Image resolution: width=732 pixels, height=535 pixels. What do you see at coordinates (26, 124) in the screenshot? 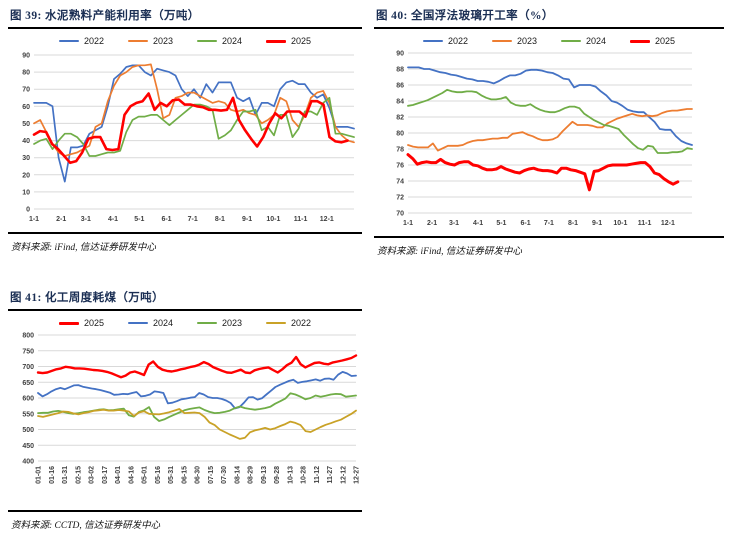
I see `svg-text: 50` at bounding box center [26, 124].